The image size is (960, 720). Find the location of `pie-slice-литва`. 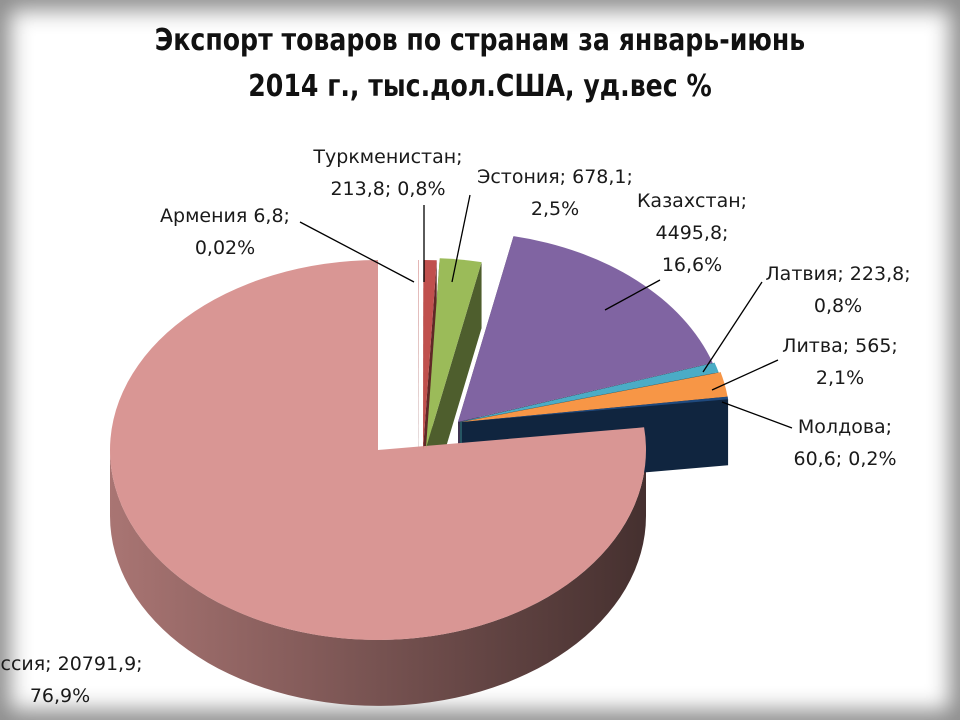

pie-slice-литва is located at coordinates (595, 397).